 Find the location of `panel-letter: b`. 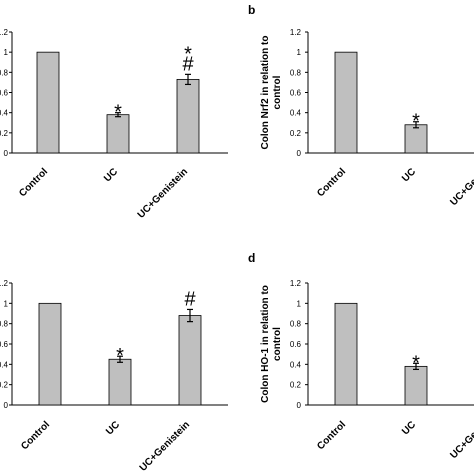

panel-letter: b is located at coordinates (251, 10).